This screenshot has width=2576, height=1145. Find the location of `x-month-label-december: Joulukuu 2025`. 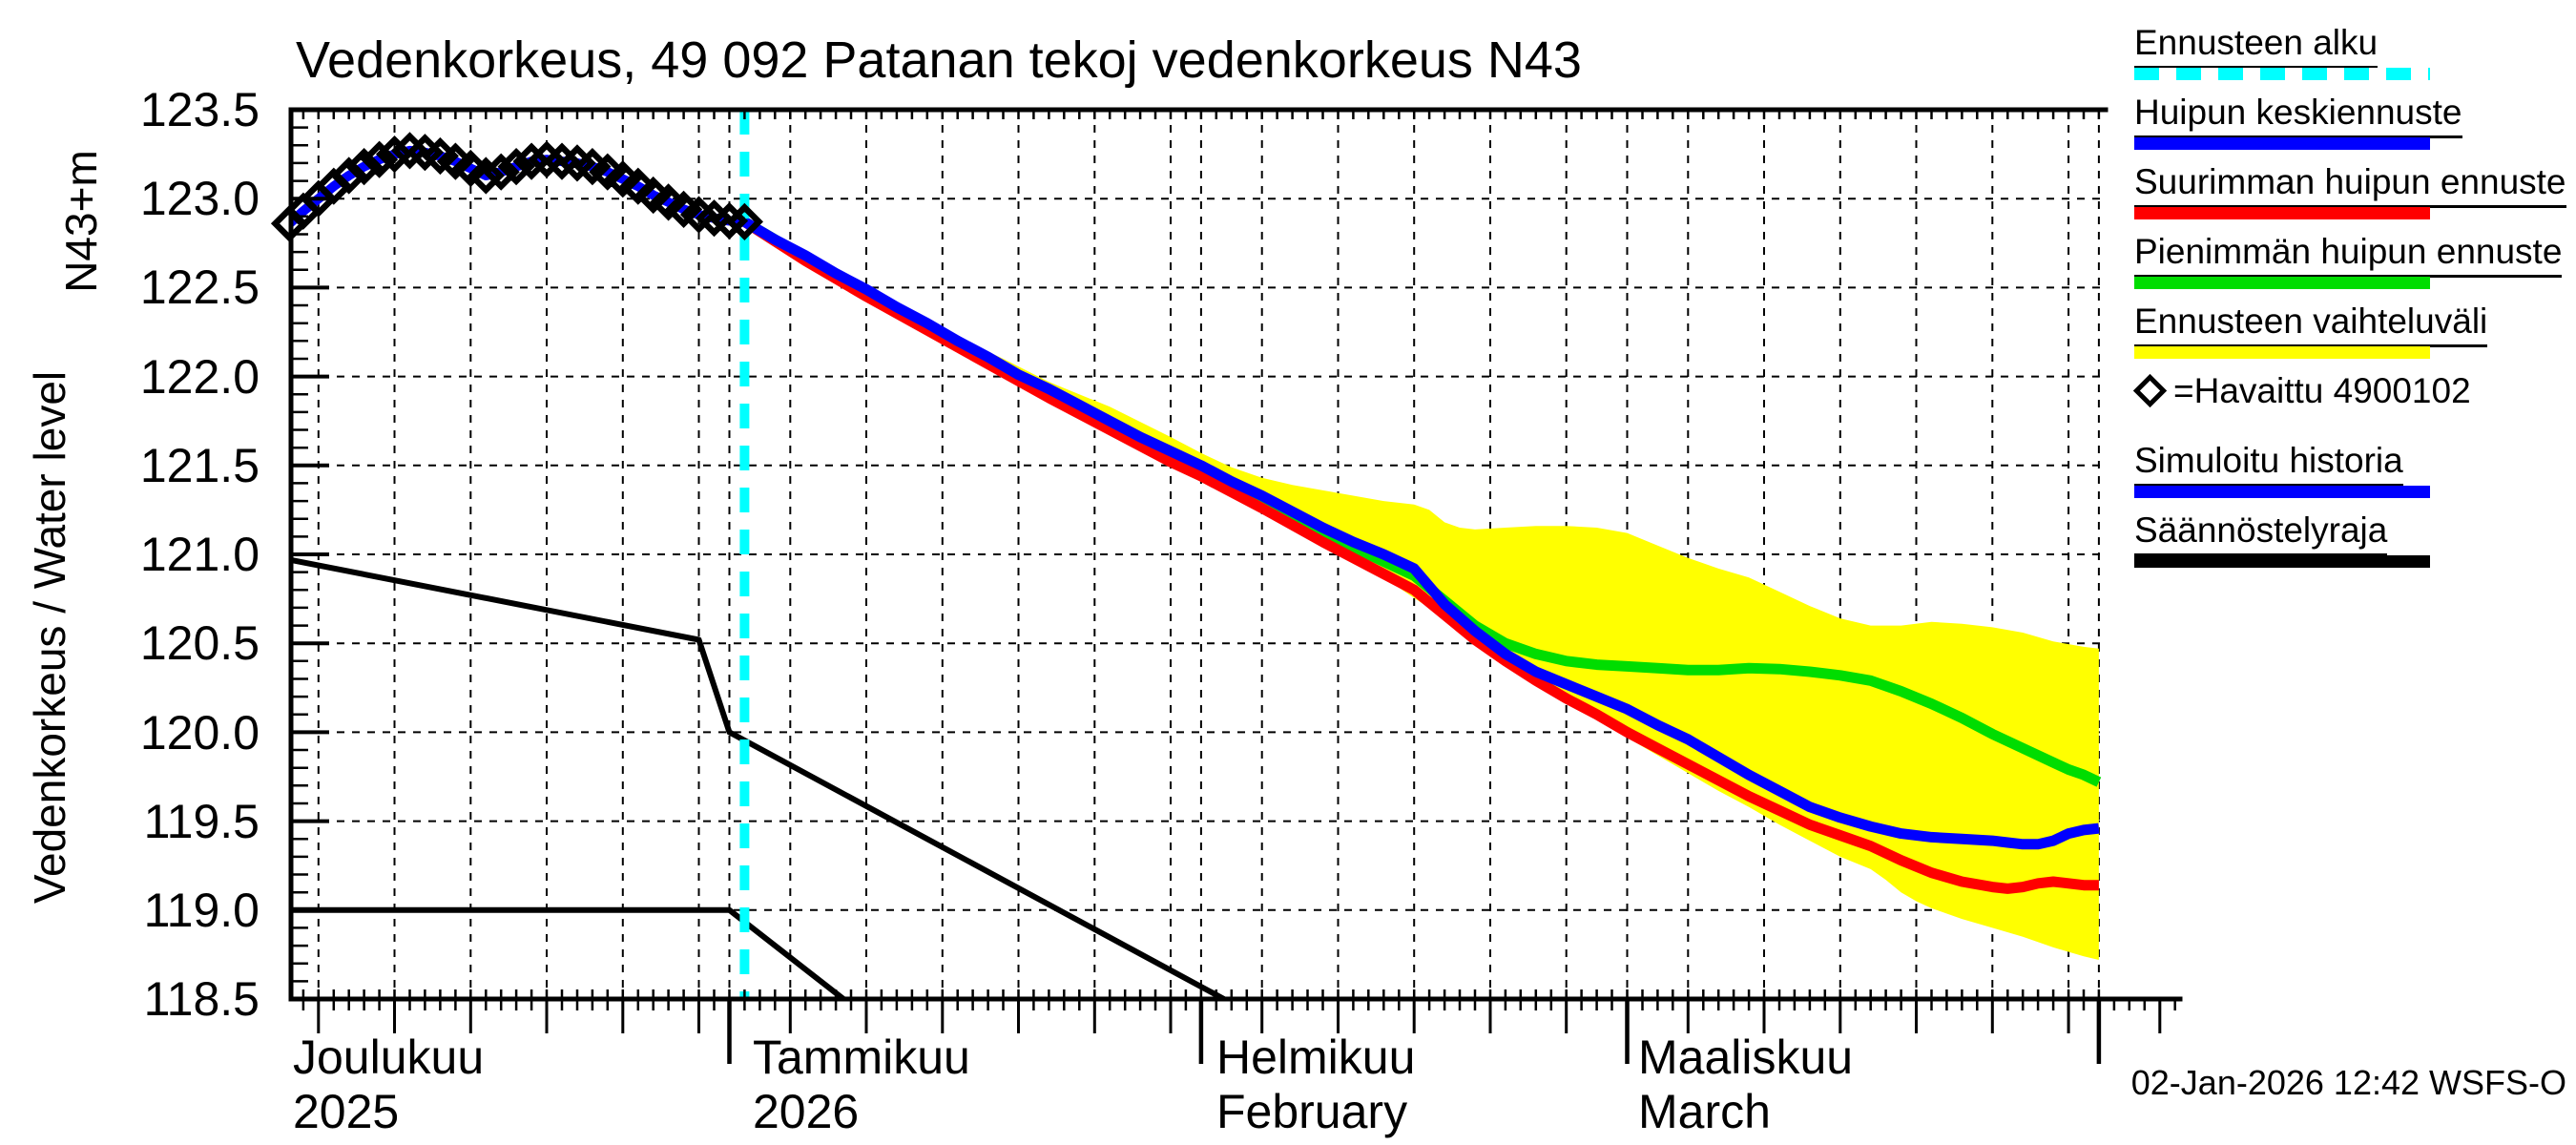

x-month-label-december: Joulukuu 2025 is located at coordinates (389, 1084).